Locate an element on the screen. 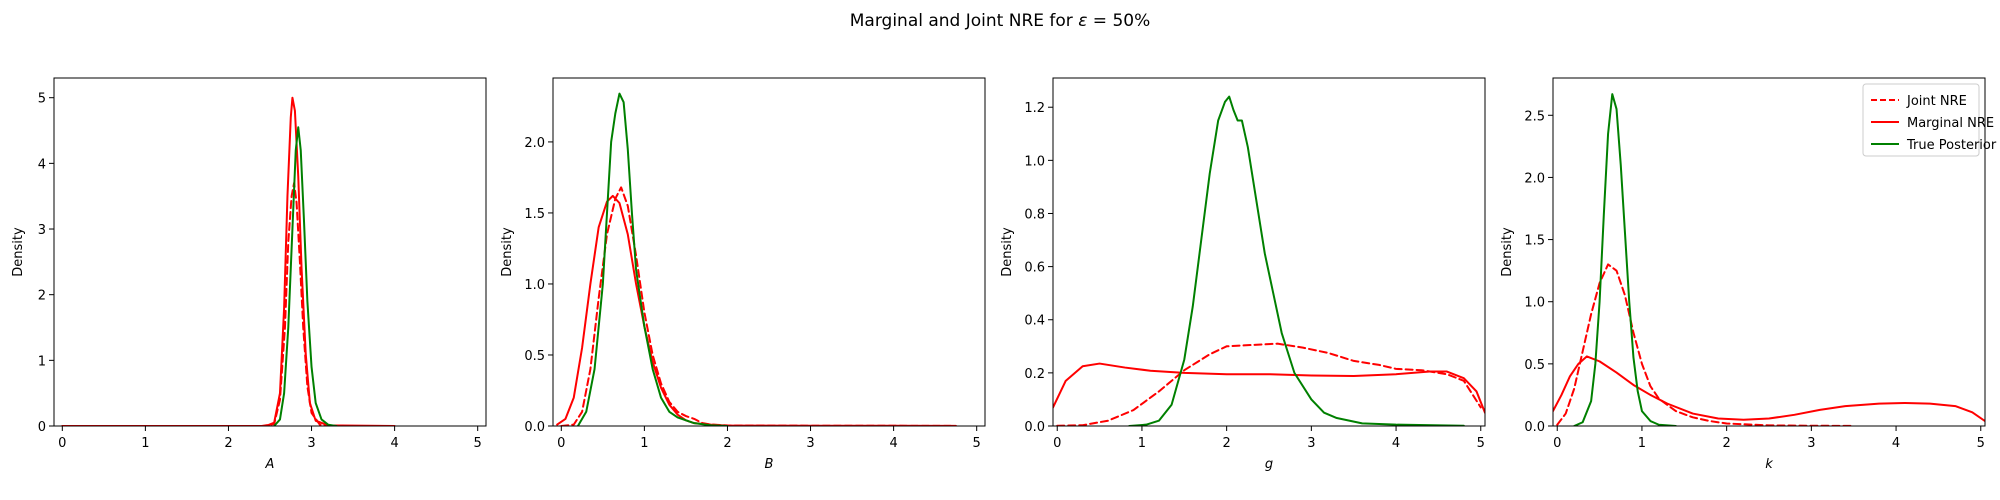  y-tick-label: 0.8 is located at coordinates (1034, 214).